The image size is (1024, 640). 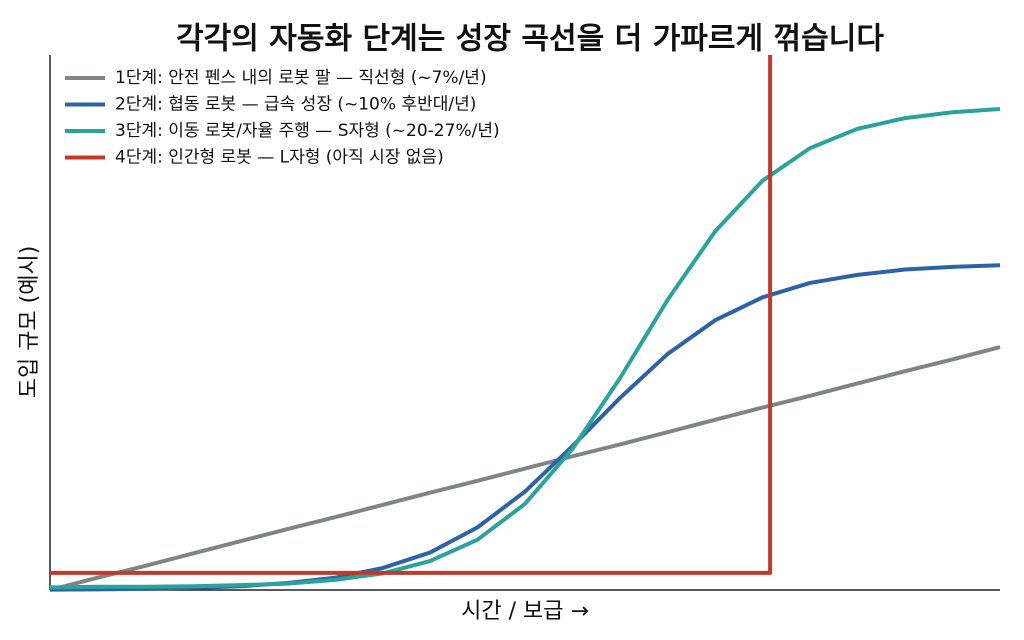 What do you see at coordinates (530, 39) in the screenshot?
I see `chart-title: 각각의 자동화 단계는 성장 곡선을 더 가파르게 꺾습니다` at bounding box center [530, 39].